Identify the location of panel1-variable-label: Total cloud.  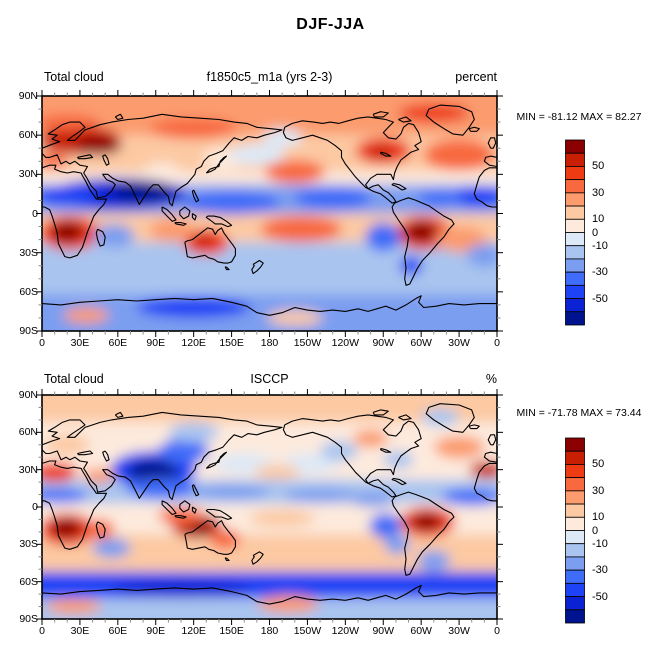
(74, 77).